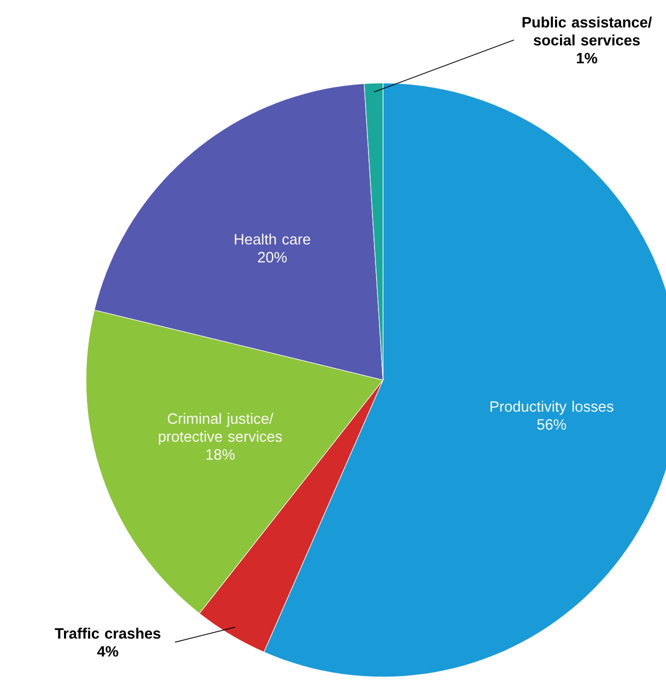  Describe the element at coordinates (220, 454) in the screenshot. I see `data-label: 18%` at that location.